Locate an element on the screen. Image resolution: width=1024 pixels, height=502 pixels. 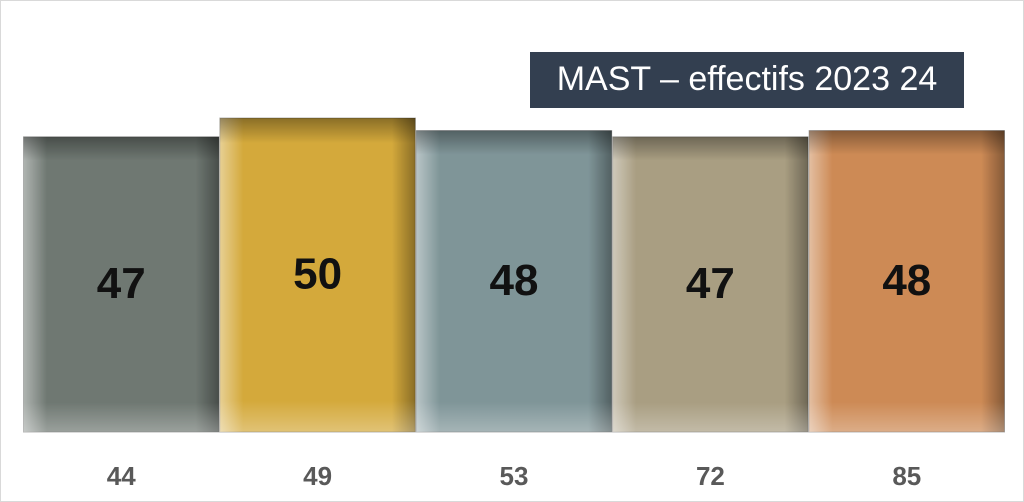
x-tick-label: 72 is located at coordinates (710, 476).